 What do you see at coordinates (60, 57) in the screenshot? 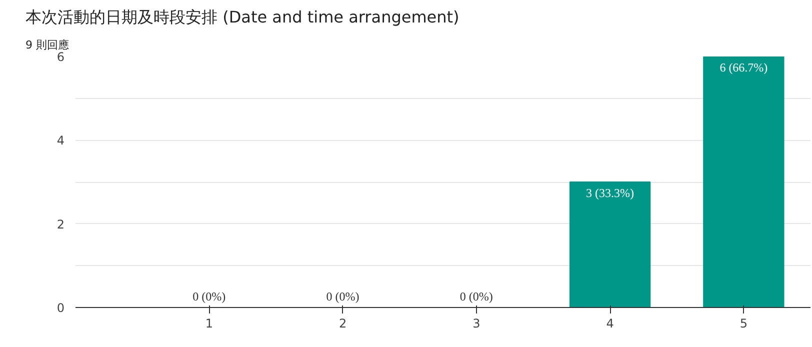
I see `y-tick-label: 6` at bounding box center [60, 57].